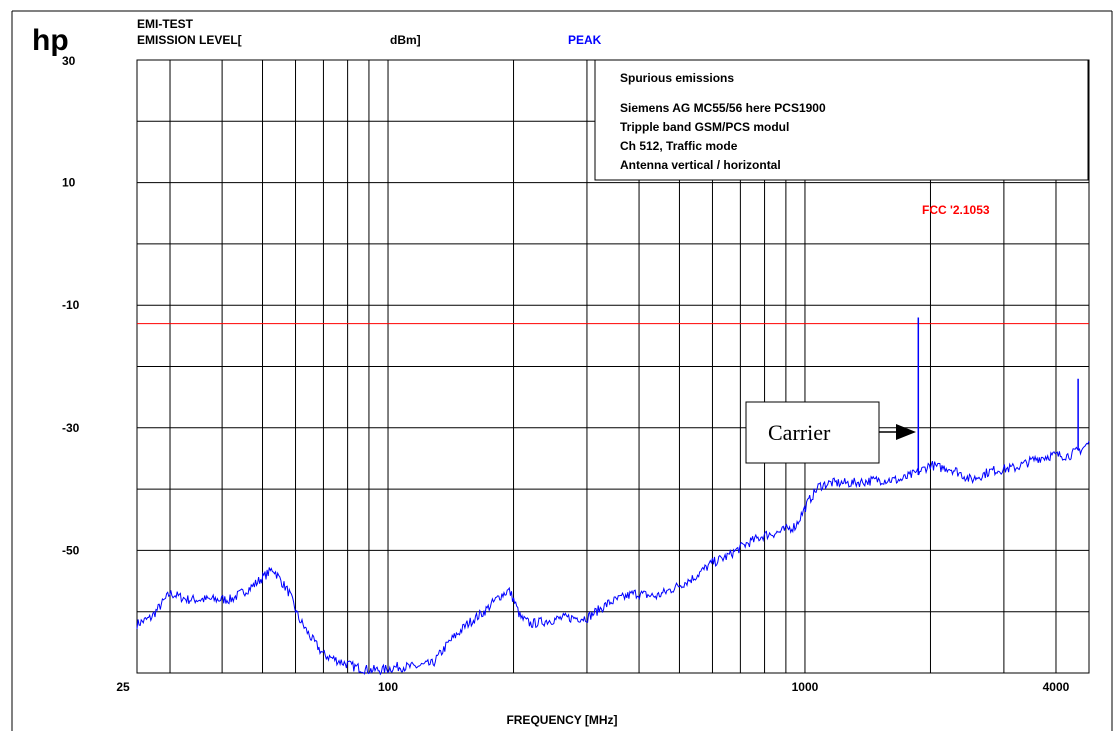 The width and height of the screenshot is (1113, 731). I want to click on y-tick-label--50: -50, so click(71, 550).